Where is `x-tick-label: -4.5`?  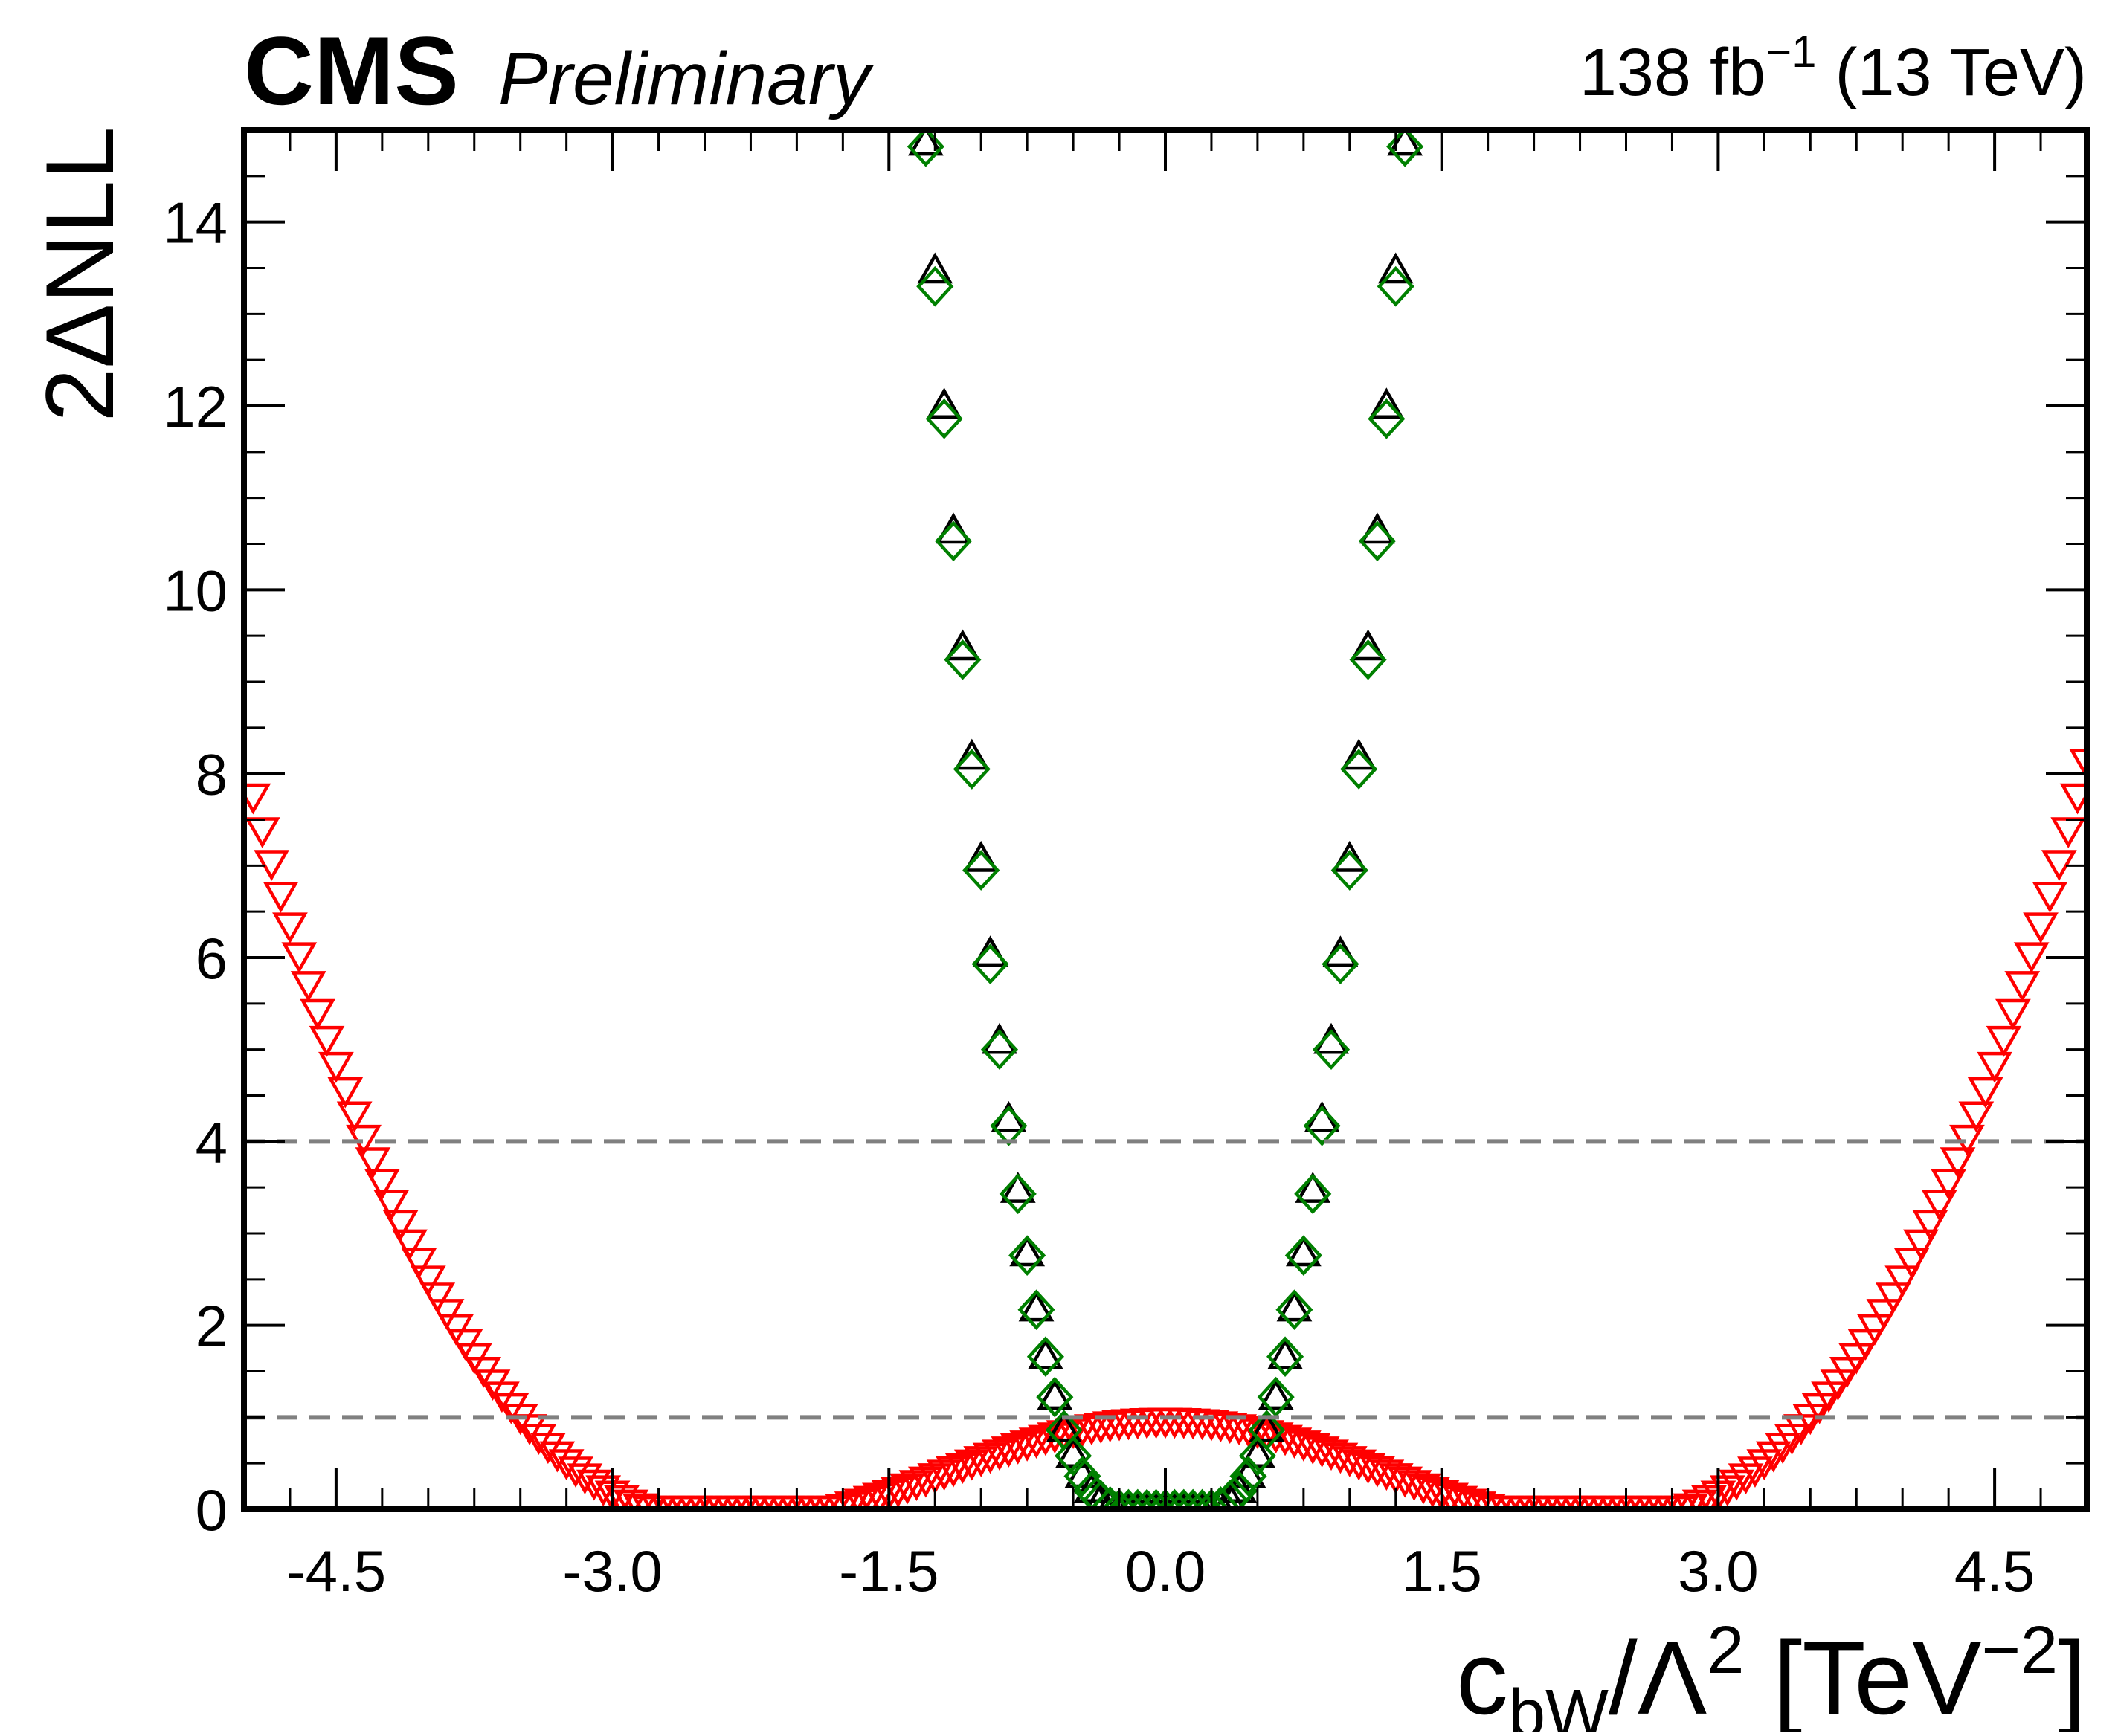
x-tick-label: -4.5 is located at coordinates (336, 1571).